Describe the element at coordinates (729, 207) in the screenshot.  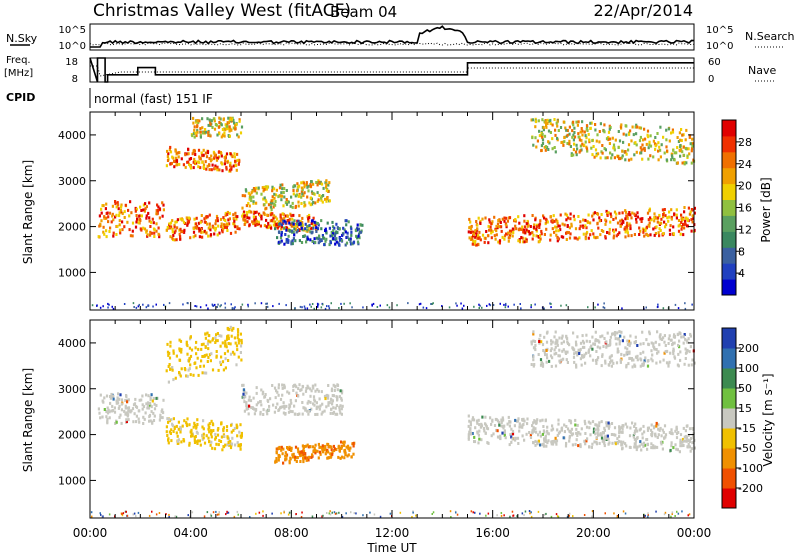
I see `colorbar-segment` at that location.